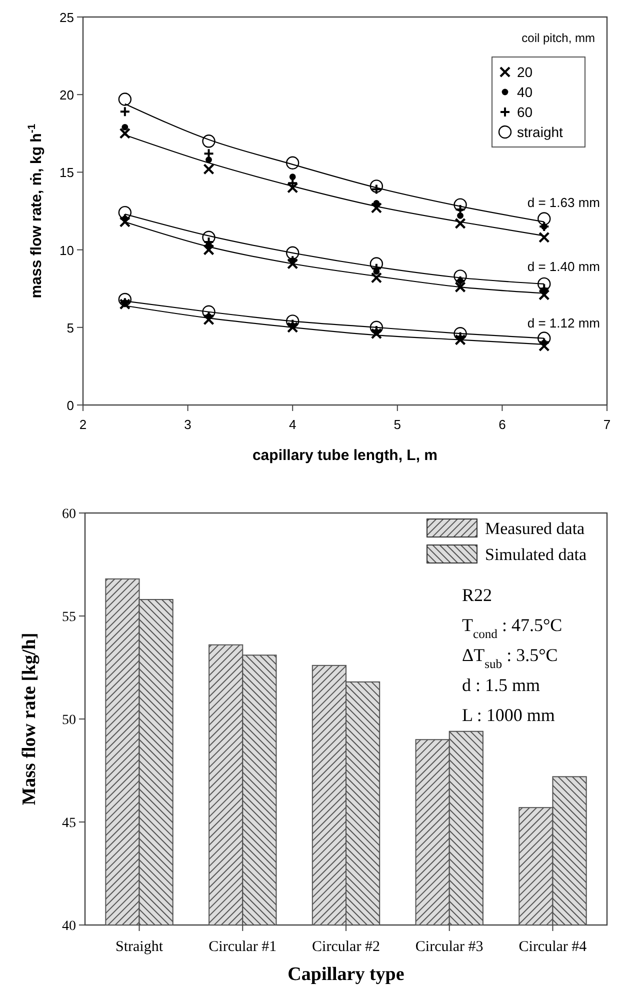  What do you see at coordinates (558, 38) in the screenshot?
I see `legend-title: coil pitch, mm` at bounding box center [558, 38].